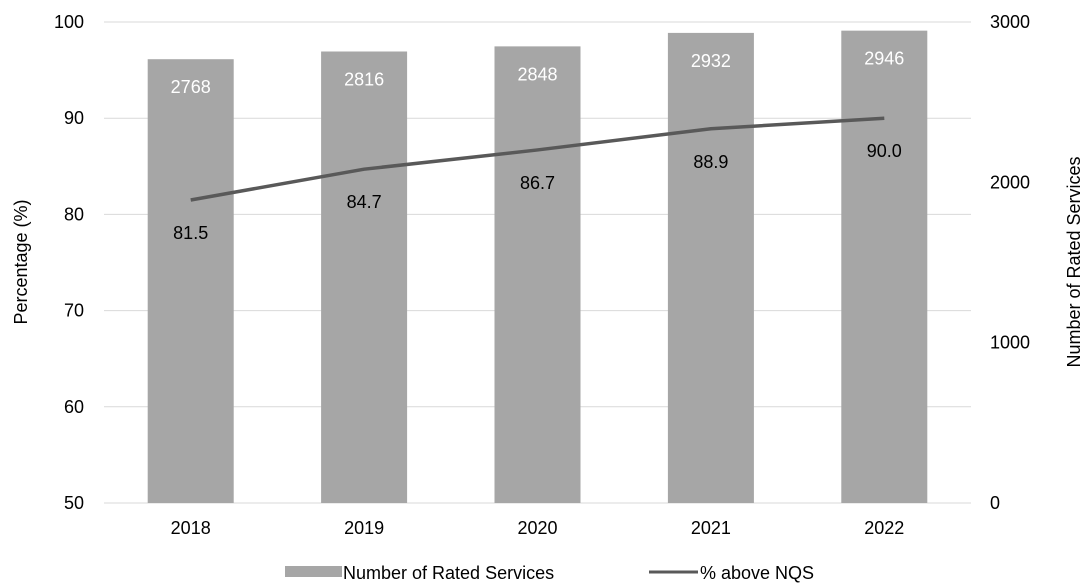  Describe the element at coordinates (69, 22) in the screenshot. I see `left-tick-label: 100` at that location.